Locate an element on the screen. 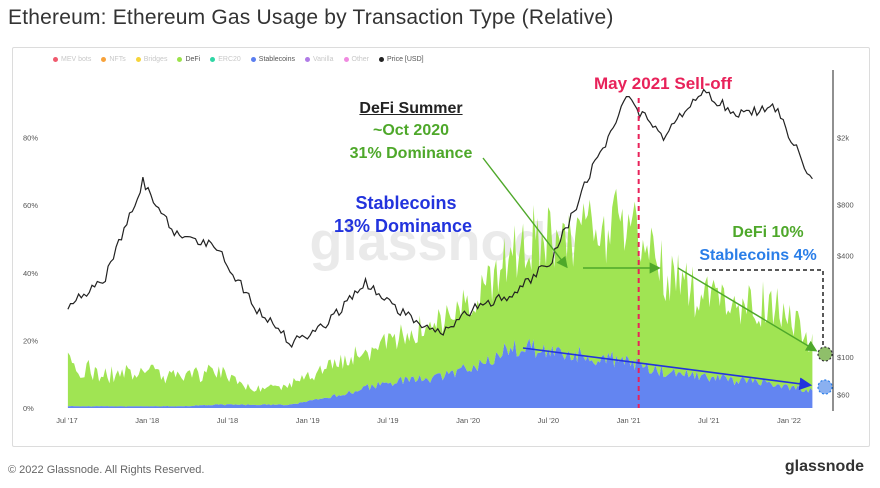  arrow-defi-decline is located at coordinates (747, 309).